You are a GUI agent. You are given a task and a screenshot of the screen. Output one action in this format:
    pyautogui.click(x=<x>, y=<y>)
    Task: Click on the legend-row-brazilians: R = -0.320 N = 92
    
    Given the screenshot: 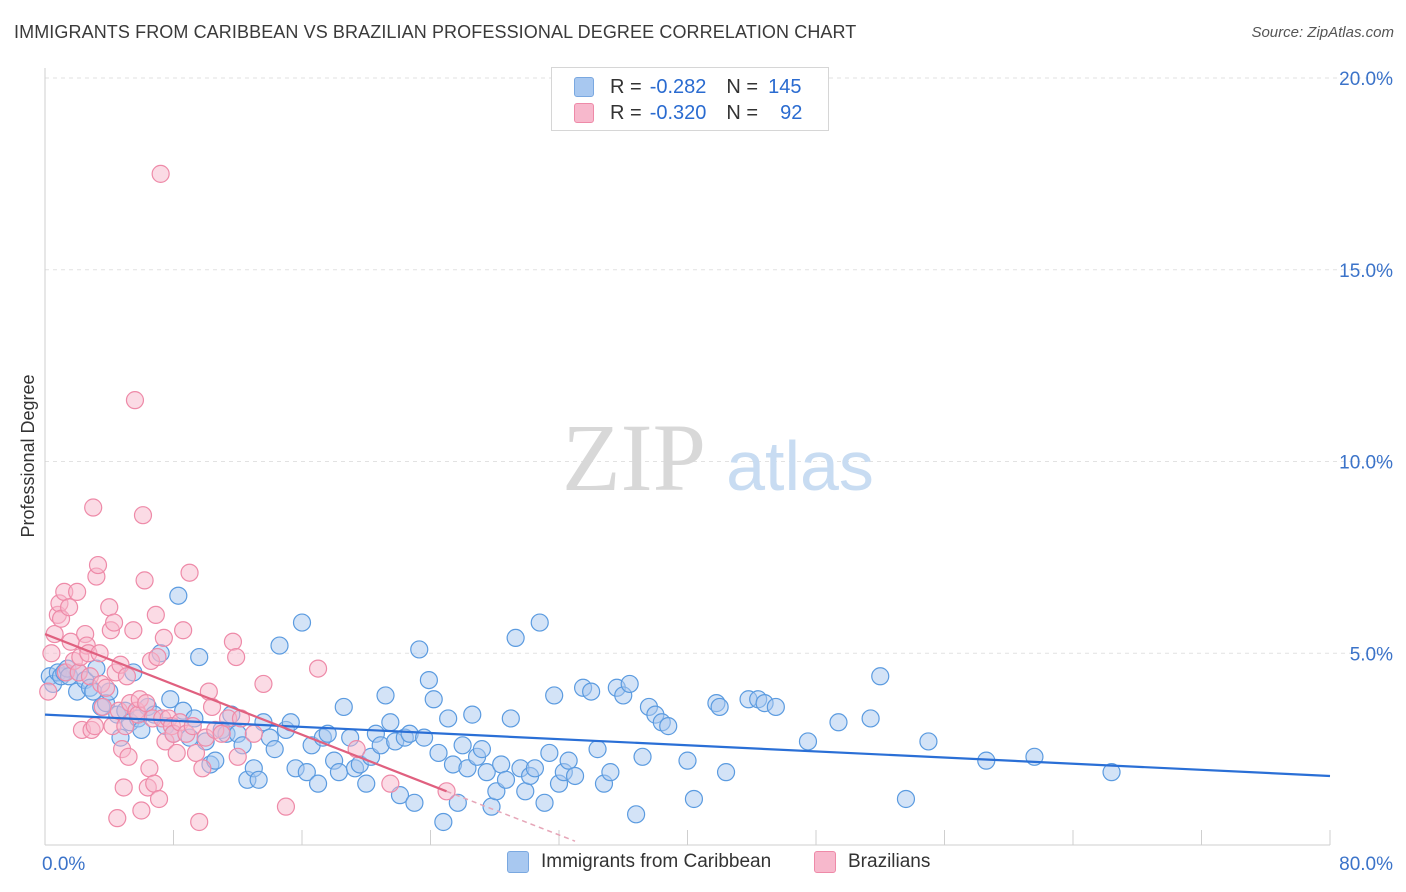 What is the action you would take?
    pyautogui.click(x=688, y=113)
    